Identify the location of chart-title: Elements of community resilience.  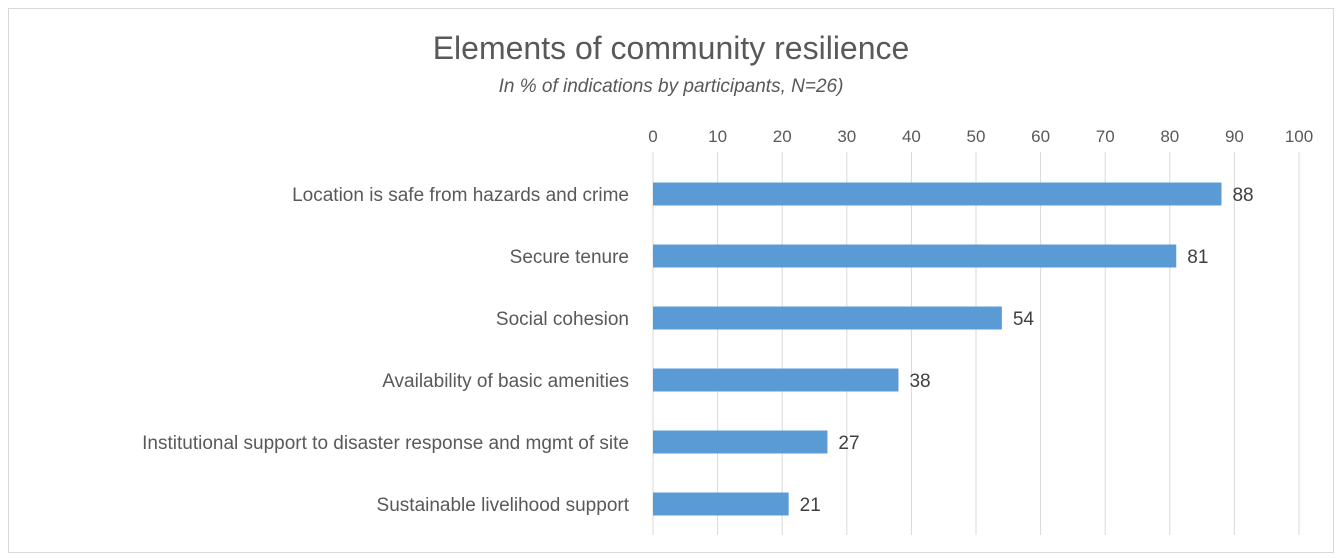
(671, 48).